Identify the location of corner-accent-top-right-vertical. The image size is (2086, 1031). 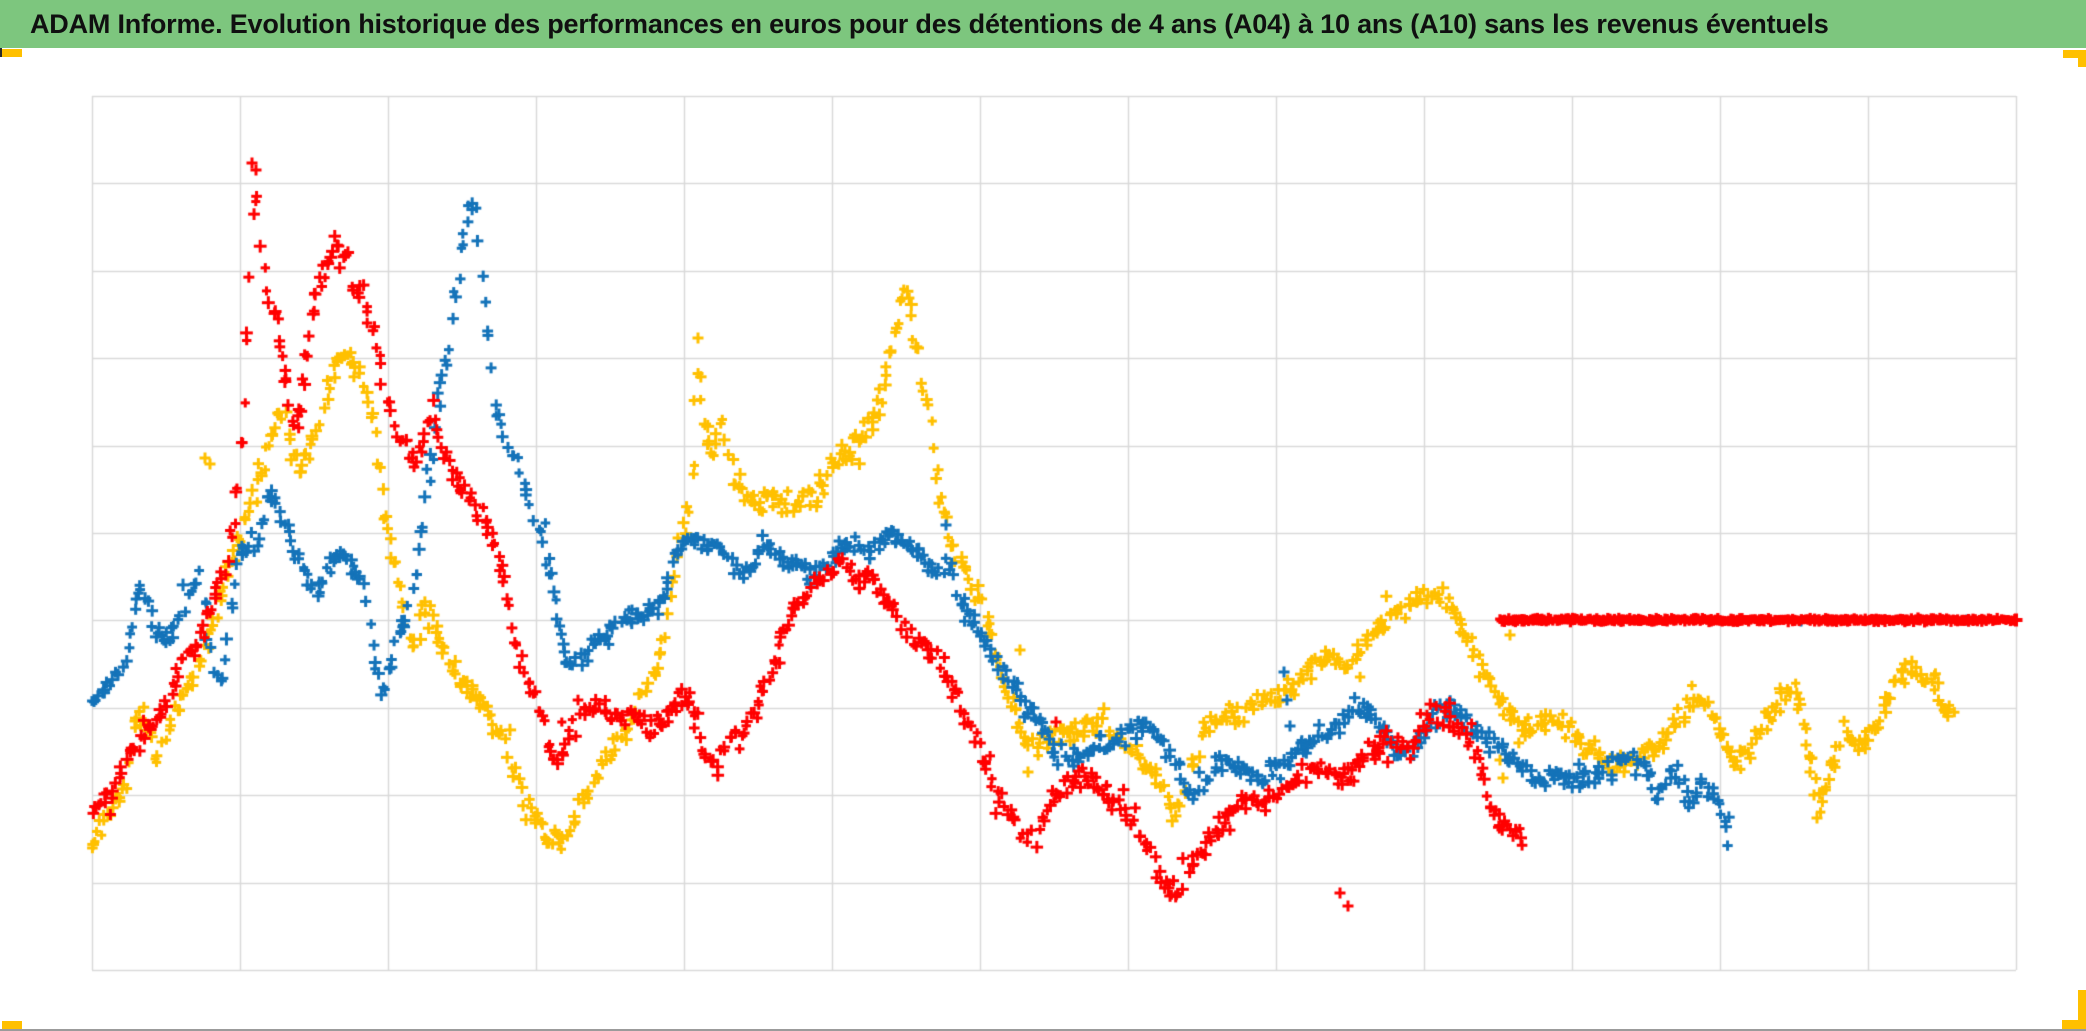
(2082, 58).